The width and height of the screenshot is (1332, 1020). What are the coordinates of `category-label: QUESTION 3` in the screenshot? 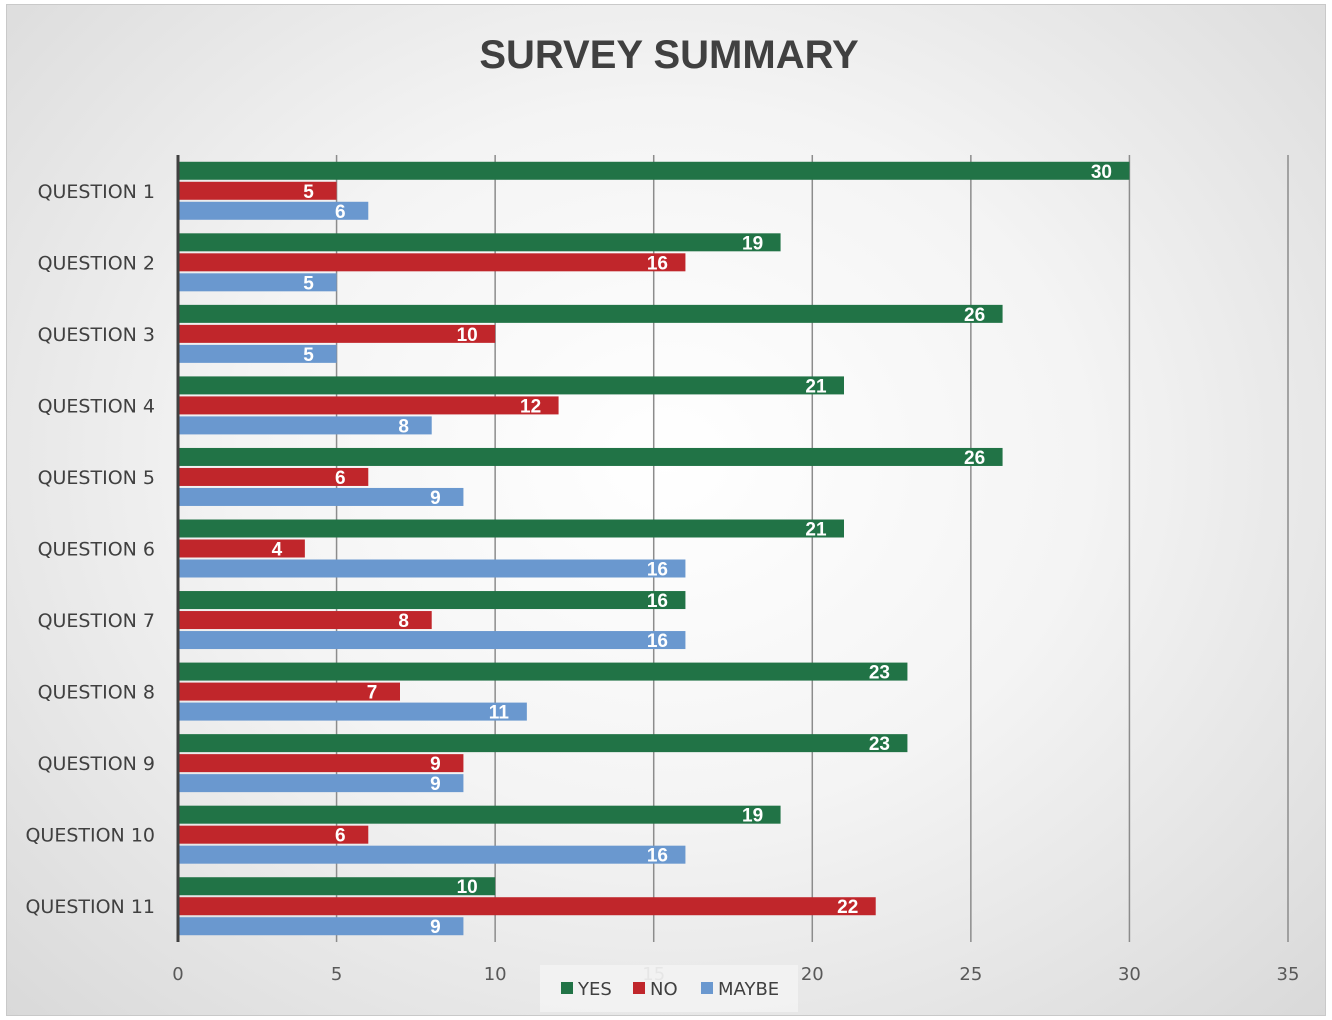 It's located at (96, 335).